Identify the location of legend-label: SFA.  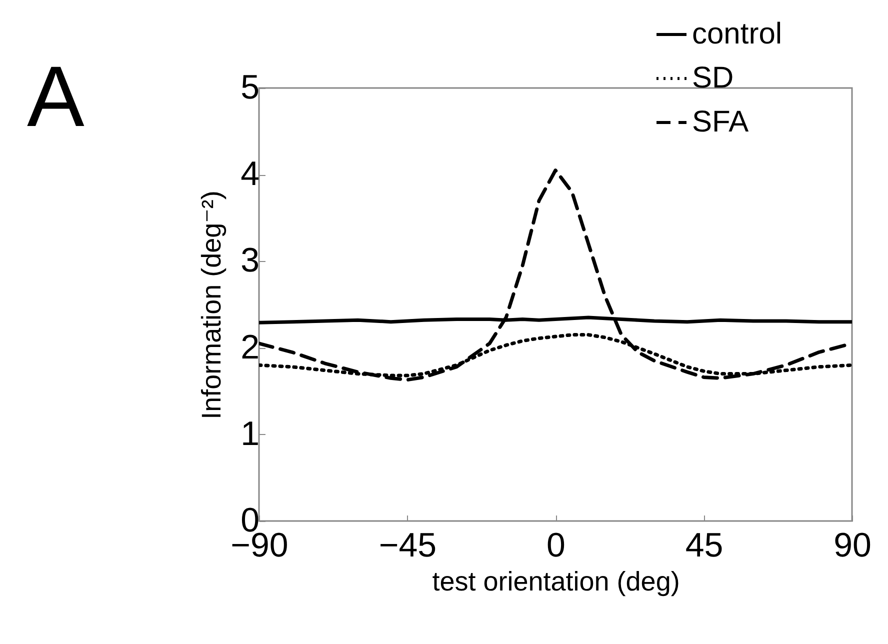
(720, 122).